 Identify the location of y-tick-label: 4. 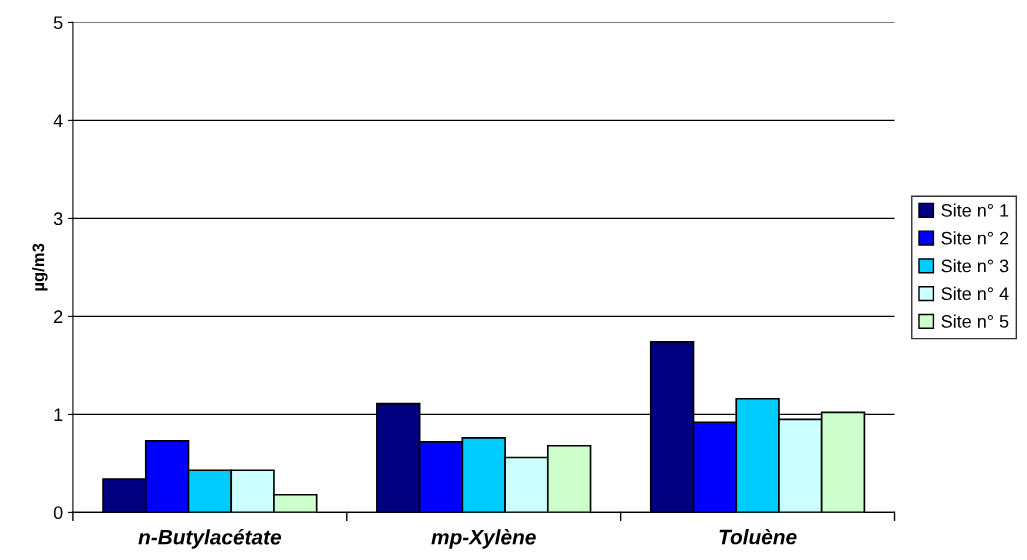
(58, 120).